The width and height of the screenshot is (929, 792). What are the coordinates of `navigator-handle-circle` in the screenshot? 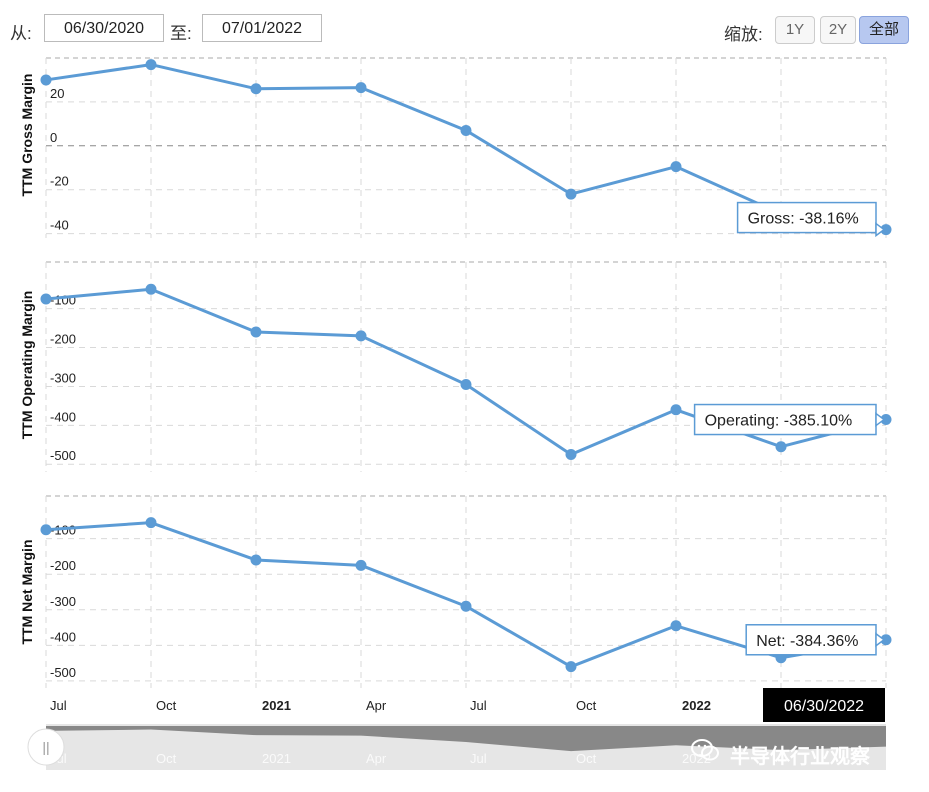 It's located at (46, 747).